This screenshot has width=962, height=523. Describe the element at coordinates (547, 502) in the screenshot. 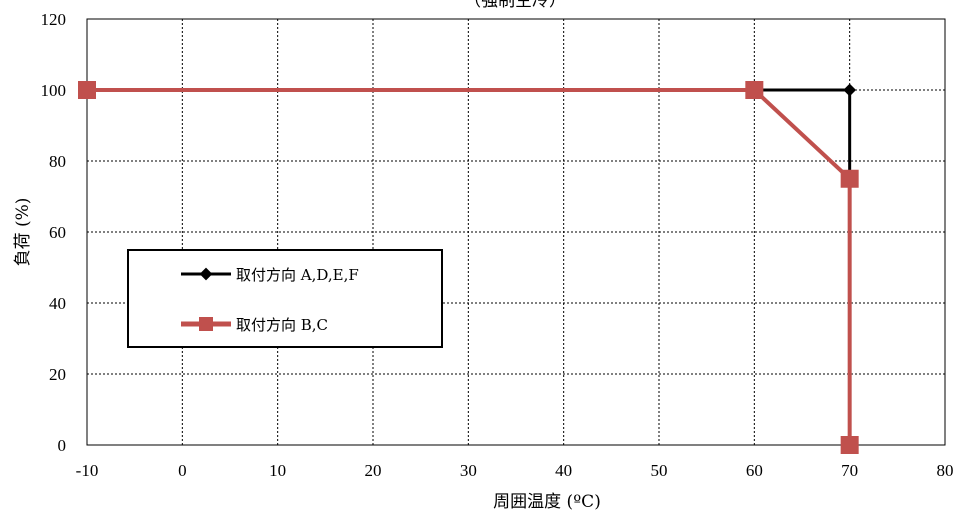

I see `x-axis-title: 周囲温度 (ºC)` at that location.